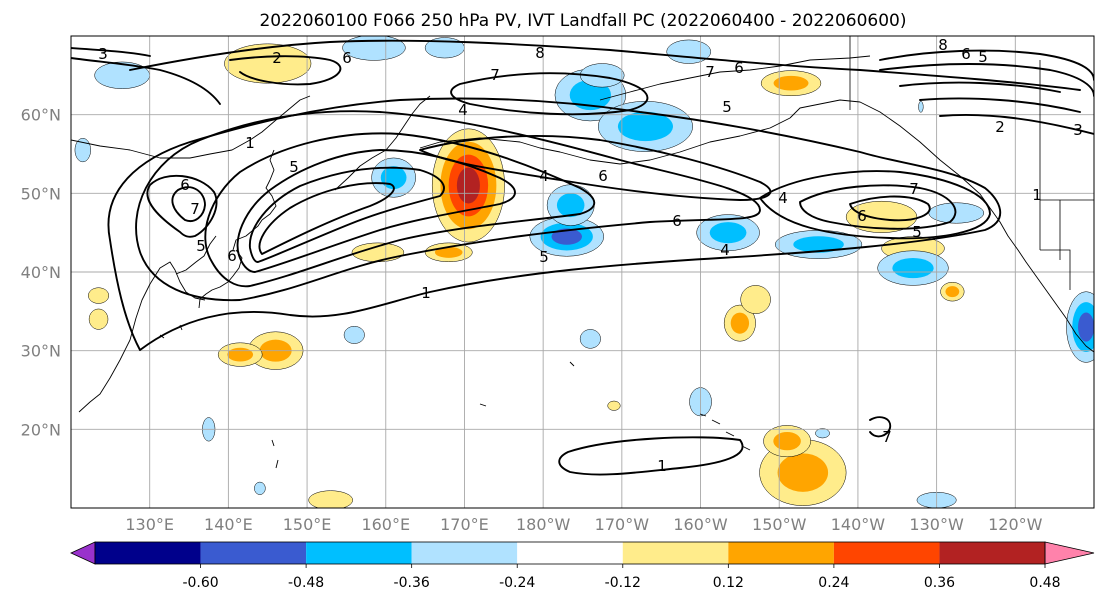 Image resolution: width=1105 pixels, height=601 pixels. Describe the element at coordinates (1044, 583) in the screenshot. I see `colorbar-tick-label: 0.48` at that location.